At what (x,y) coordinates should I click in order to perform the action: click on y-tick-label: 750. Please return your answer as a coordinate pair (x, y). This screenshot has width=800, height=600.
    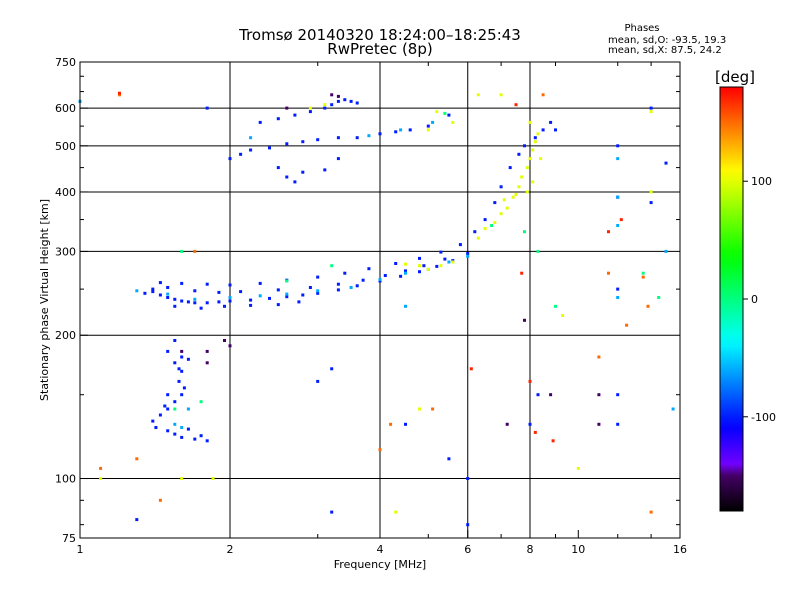
    Looking at the image, I should click on (65, 62).